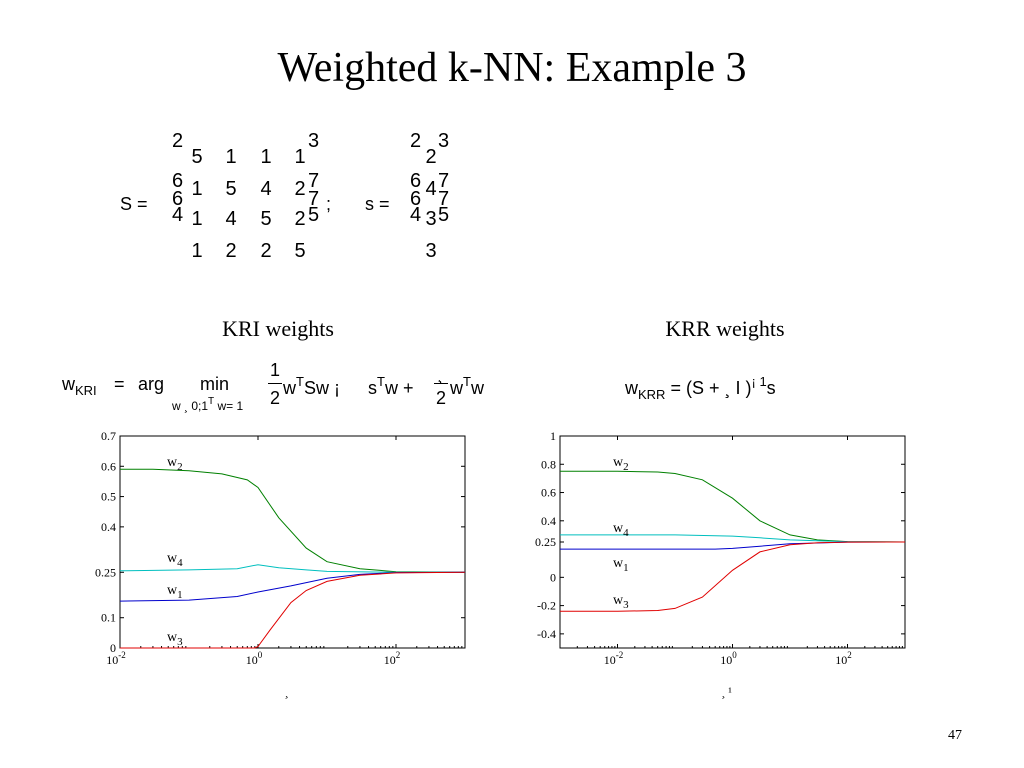 The height and width of the screenshot is (768, 1024). Describe the element at coordinates (771, 388) in the screenshot. I see `krr-rhs-tail: s` at that location.